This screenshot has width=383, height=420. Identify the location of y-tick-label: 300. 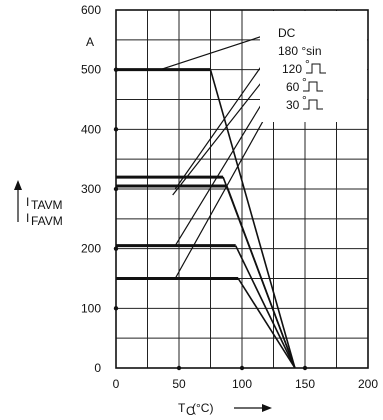
(91, 189).